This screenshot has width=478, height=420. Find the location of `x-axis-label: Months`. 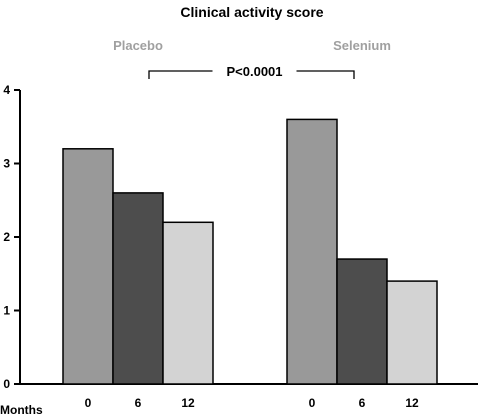

x-axis-label: Months is located at coordinates (21, 410).